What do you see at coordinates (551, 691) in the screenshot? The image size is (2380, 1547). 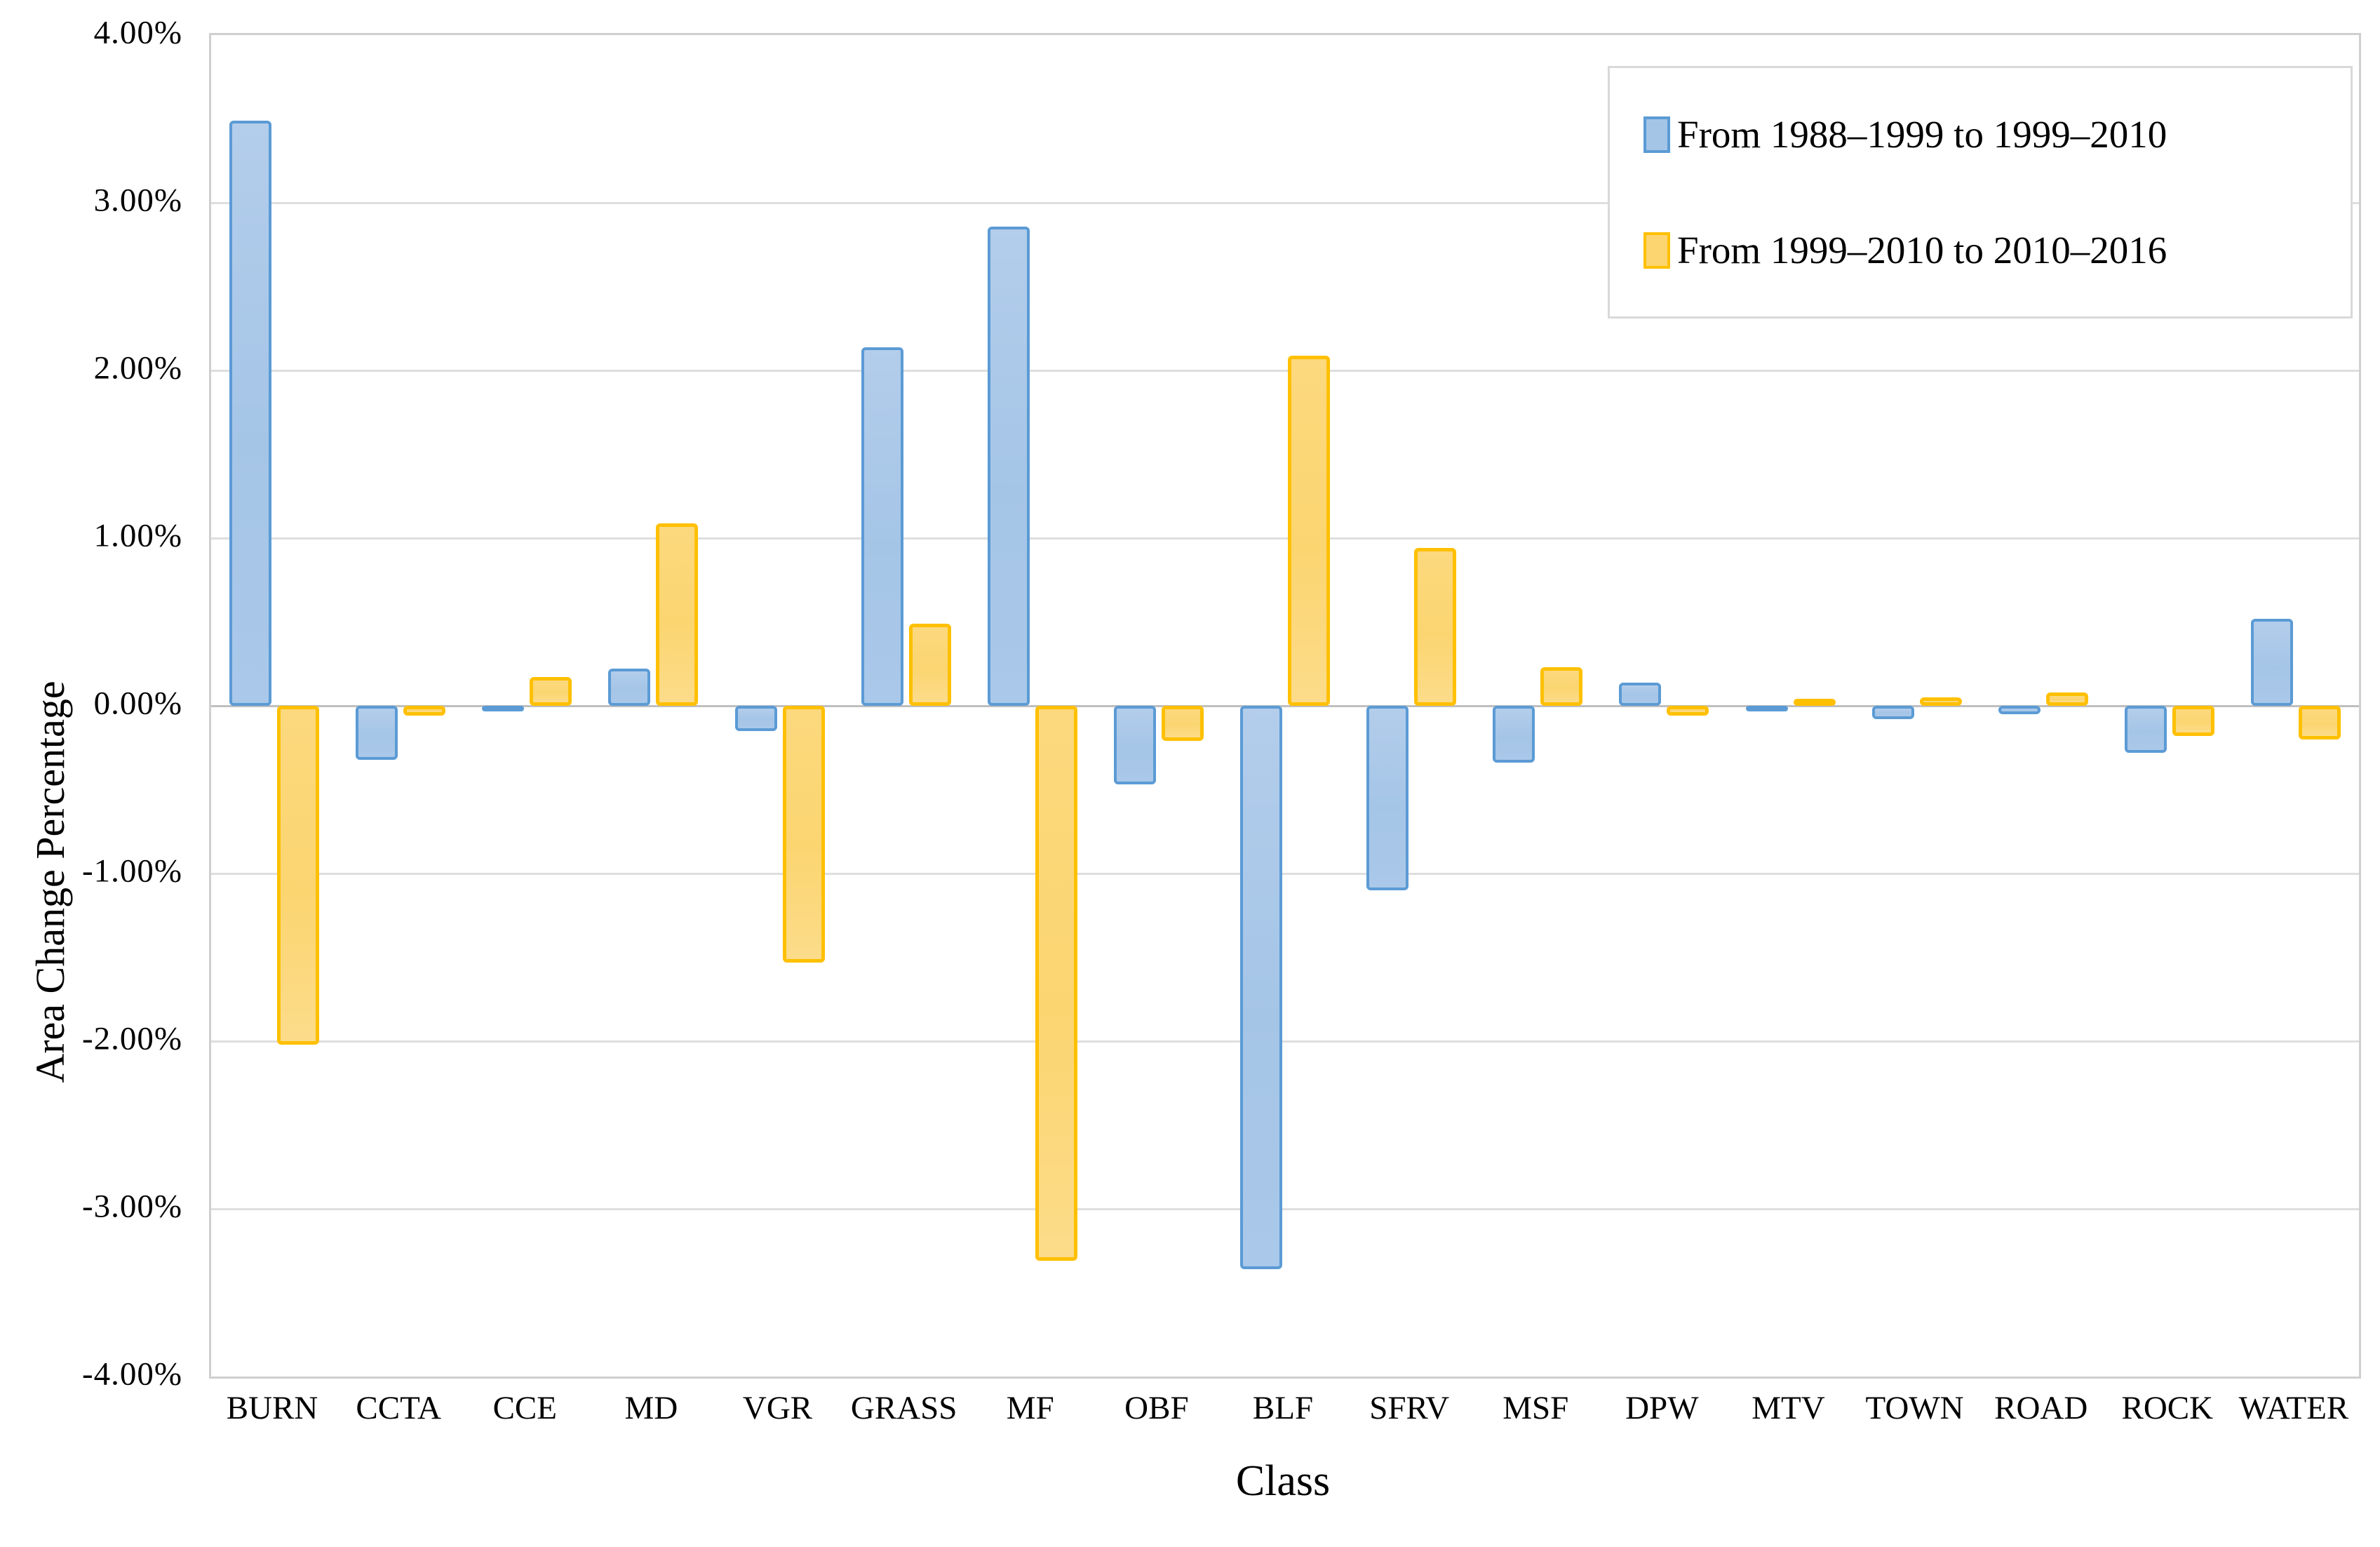 I see `bar-cce-series2` at bounding box center [551, 691].